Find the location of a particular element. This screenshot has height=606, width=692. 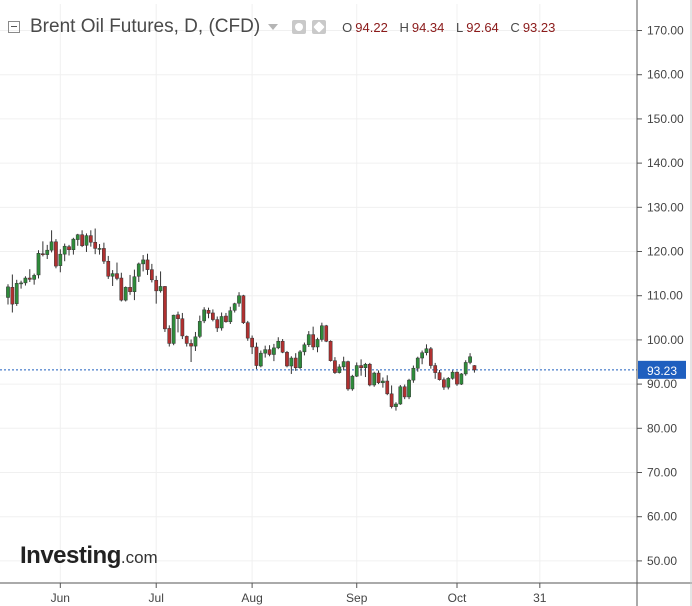

last-price-badge-bg is located at coordinates (662, 369).